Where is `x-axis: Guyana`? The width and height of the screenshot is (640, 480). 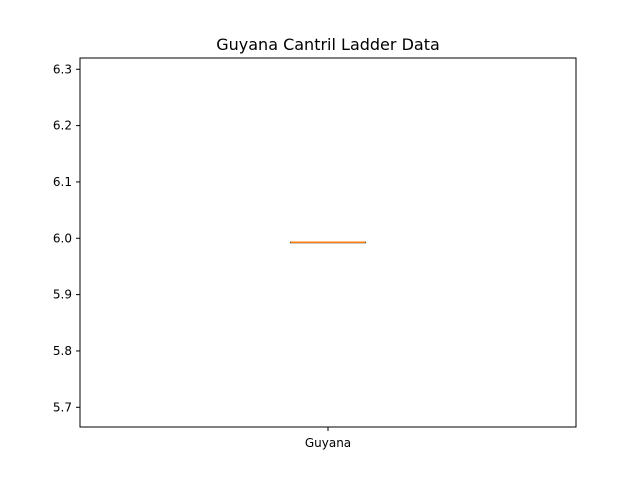 x-axis: Guyana is located at coordinates (328, 438).